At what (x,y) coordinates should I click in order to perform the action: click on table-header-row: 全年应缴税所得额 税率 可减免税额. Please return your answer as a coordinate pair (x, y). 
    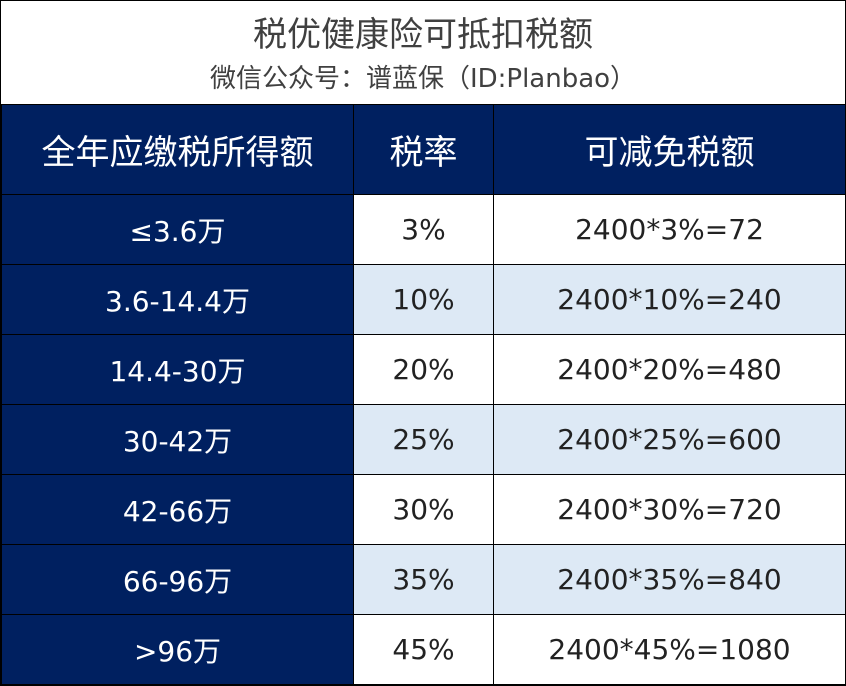
    Looking at the image, I should click on (423, 149).